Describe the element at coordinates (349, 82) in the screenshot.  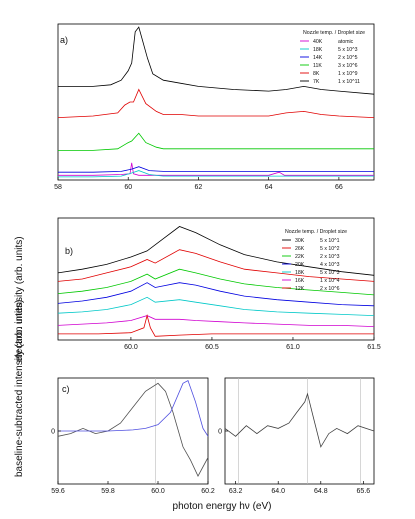
I see `legend-size-legend-a-5: 1 x 10^11` at that location.